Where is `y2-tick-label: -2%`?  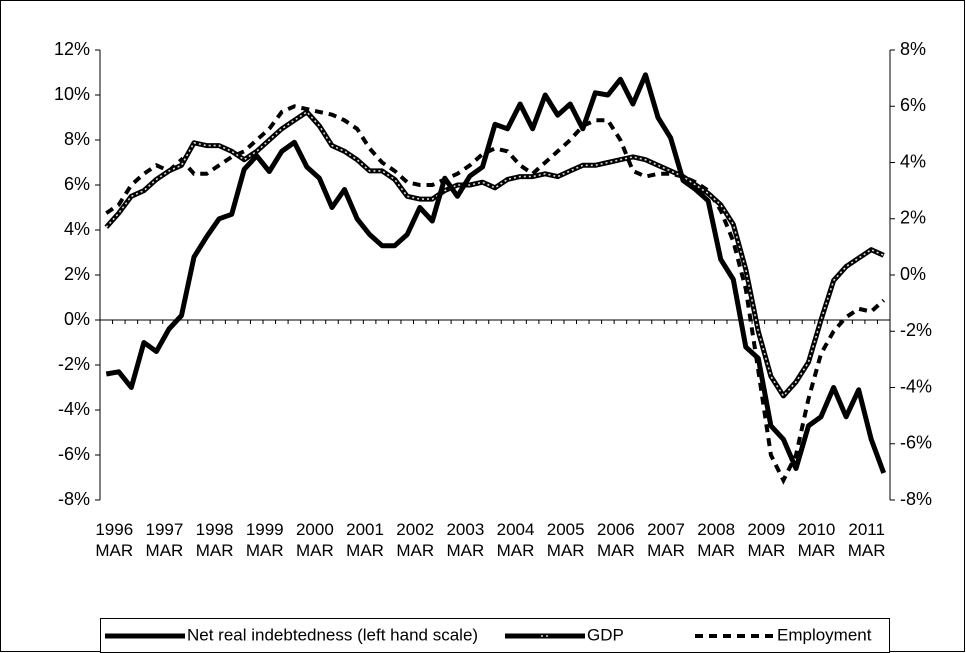
y2-tick-label: -2% is located at coordinates (916, 330).